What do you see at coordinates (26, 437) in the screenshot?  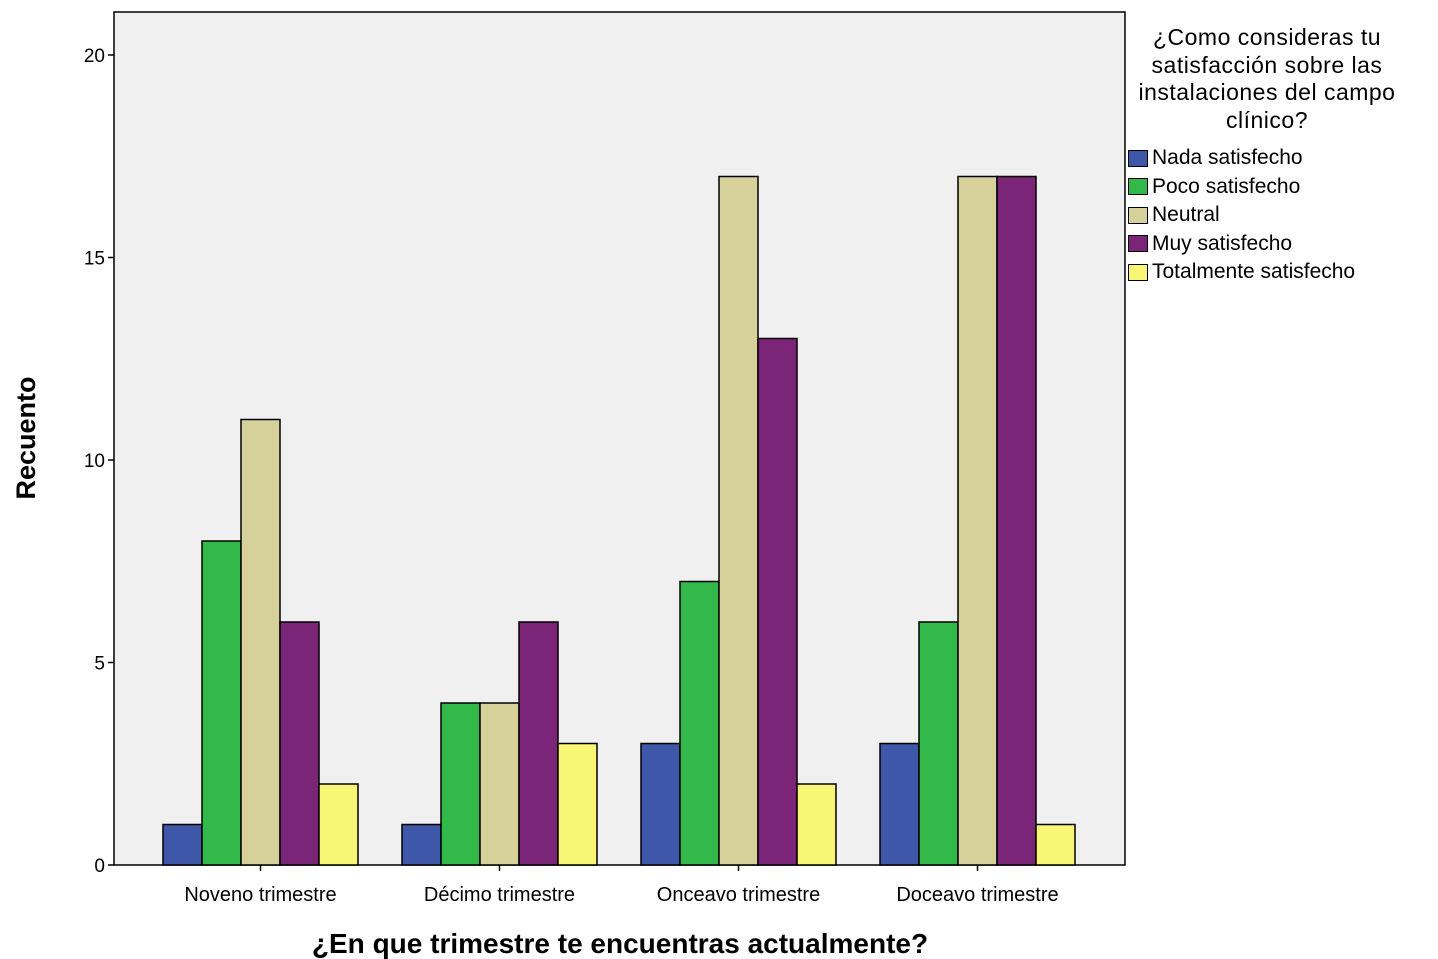 I see `y-axis-title: Recuento` at bounding box center [26, 437].